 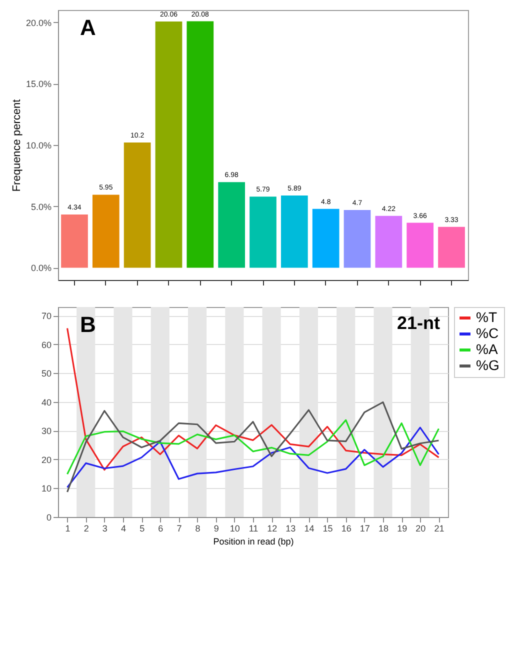 I want to click on x-axis-title: Position in read (bp), so click(x=253, y=541).